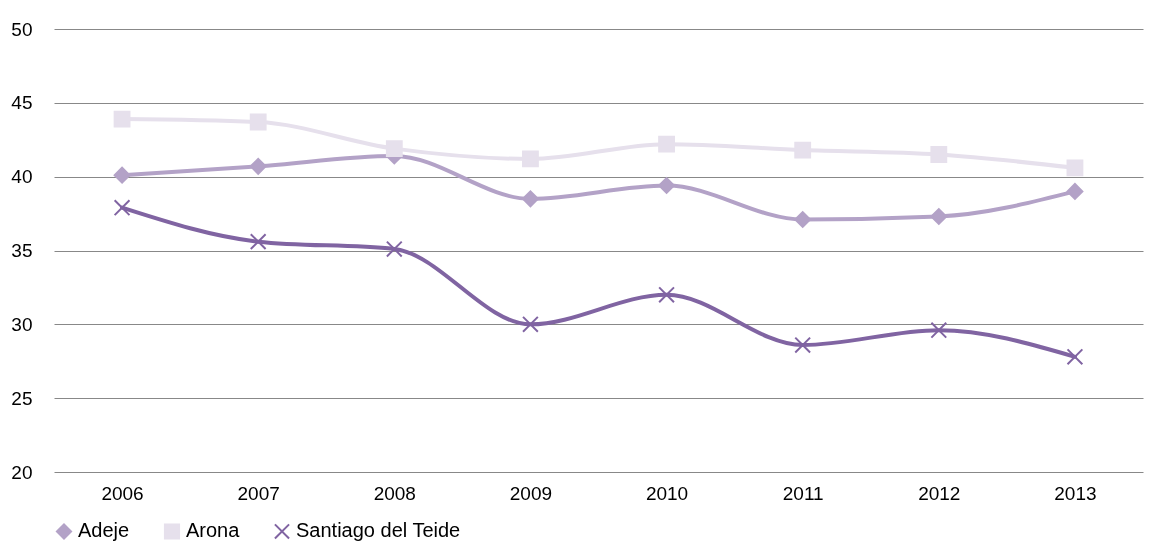 The image size is (1163, 552). I want to click on x-tick-label: 2010, so click(667, 493).